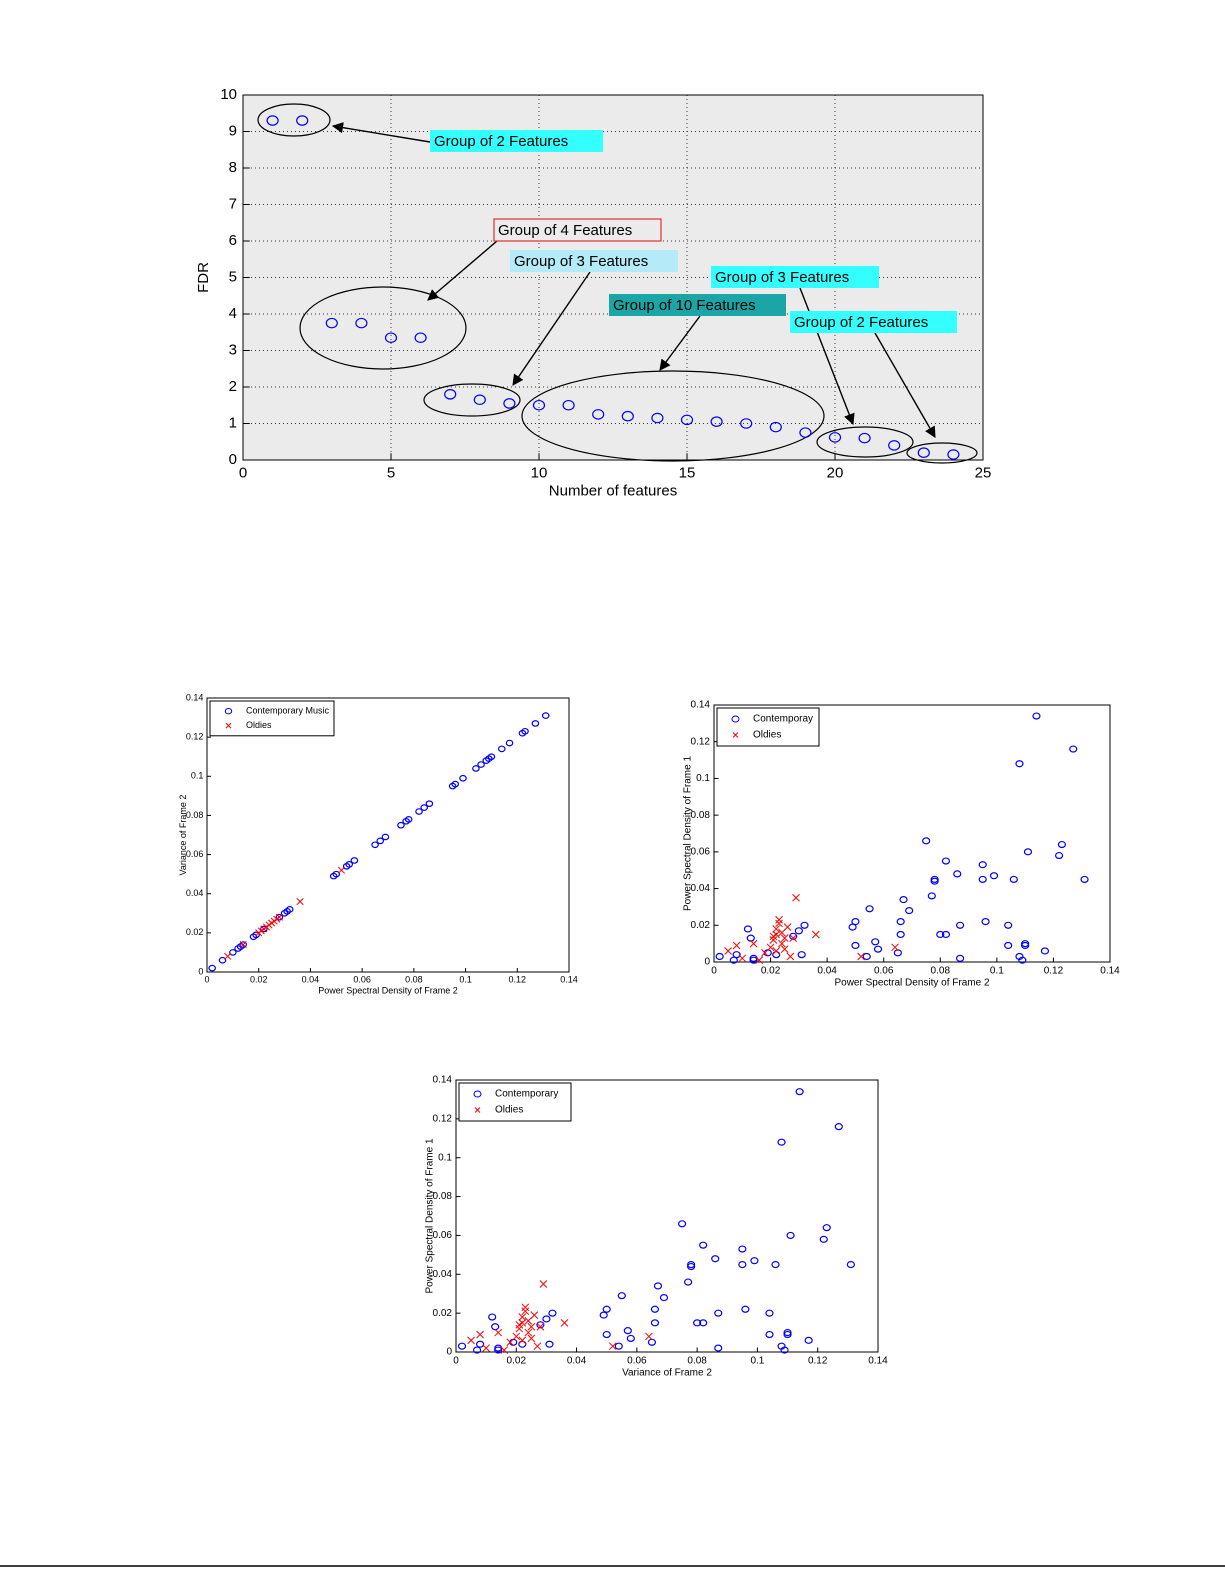 The height and width of the screenshot is (1585, 1225). I want to click on x-axis-label: Number of features, so click(613, 490).